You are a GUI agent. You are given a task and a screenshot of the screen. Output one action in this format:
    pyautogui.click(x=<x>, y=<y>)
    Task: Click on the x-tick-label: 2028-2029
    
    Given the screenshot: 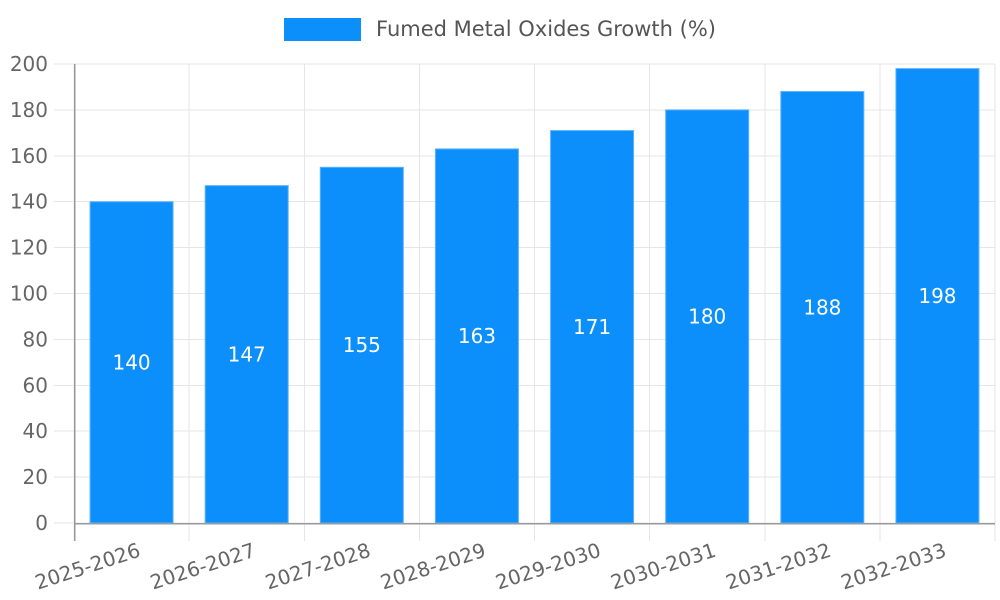 What is the action you would take?
    pyautogui.click(x=432, y=566)
    